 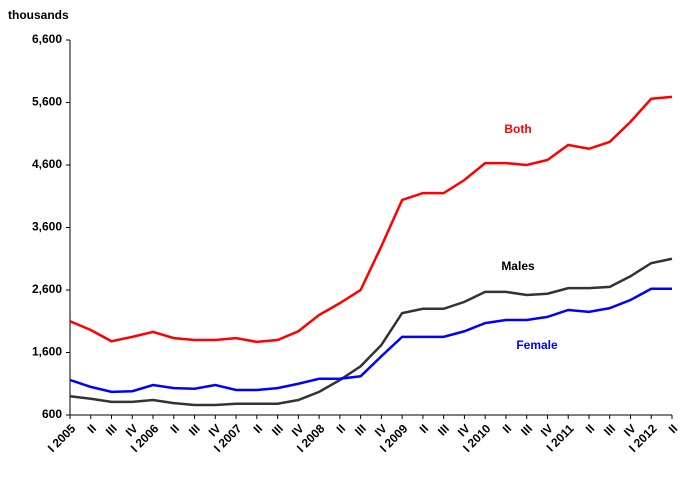 What do you see at coordinates (47, 102) in the screenshot?
I see `y-tick-label: 5,600` at bounding box center [47, 102].